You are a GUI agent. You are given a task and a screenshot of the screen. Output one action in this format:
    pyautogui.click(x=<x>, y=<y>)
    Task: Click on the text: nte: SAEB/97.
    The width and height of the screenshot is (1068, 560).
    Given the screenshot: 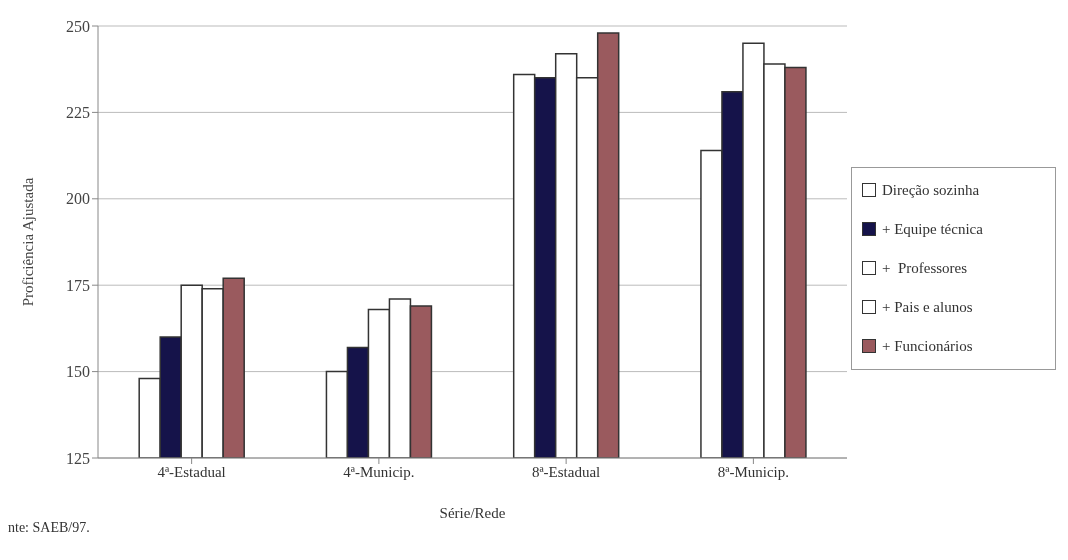 What is the action you would take?
    pyautogui.click(x=49, y=528)
    